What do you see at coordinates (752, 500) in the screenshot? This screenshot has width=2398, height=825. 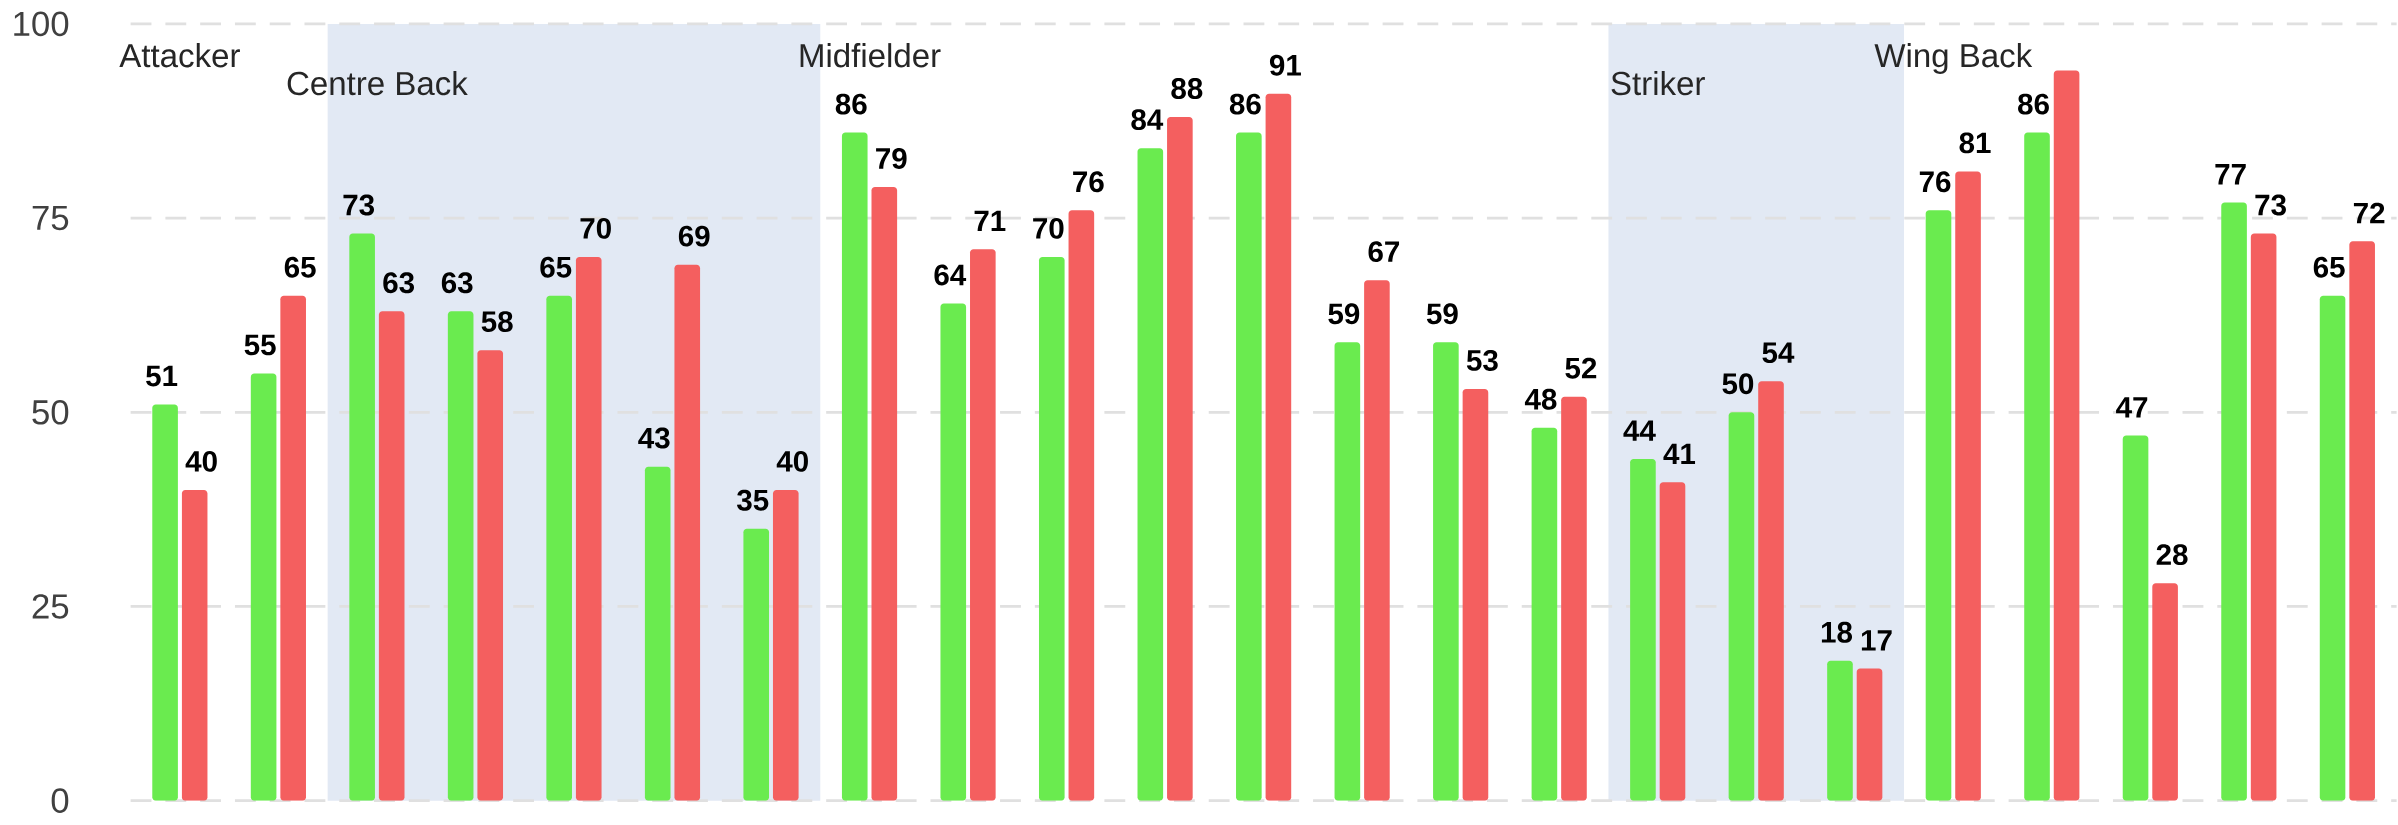 I see `data-label: 35` at bounding box center [752, 500].